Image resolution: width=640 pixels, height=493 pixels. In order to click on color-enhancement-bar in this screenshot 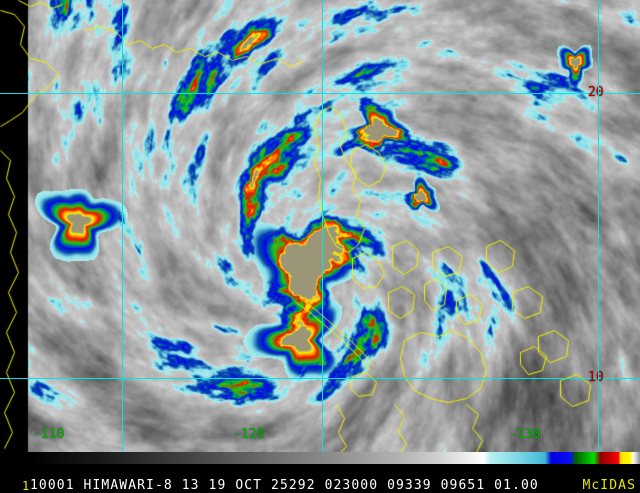, I will do `click(334, 458)`.